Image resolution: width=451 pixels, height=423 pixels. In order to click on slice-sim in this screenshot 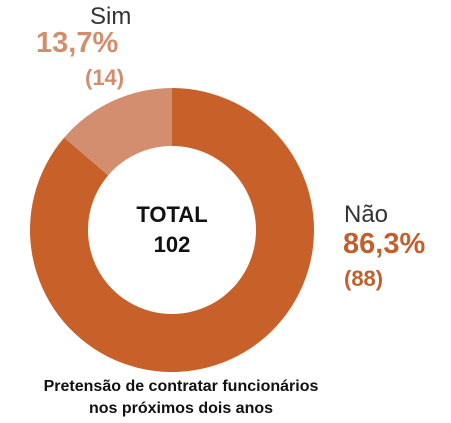, I will do `click(118, 132)`.